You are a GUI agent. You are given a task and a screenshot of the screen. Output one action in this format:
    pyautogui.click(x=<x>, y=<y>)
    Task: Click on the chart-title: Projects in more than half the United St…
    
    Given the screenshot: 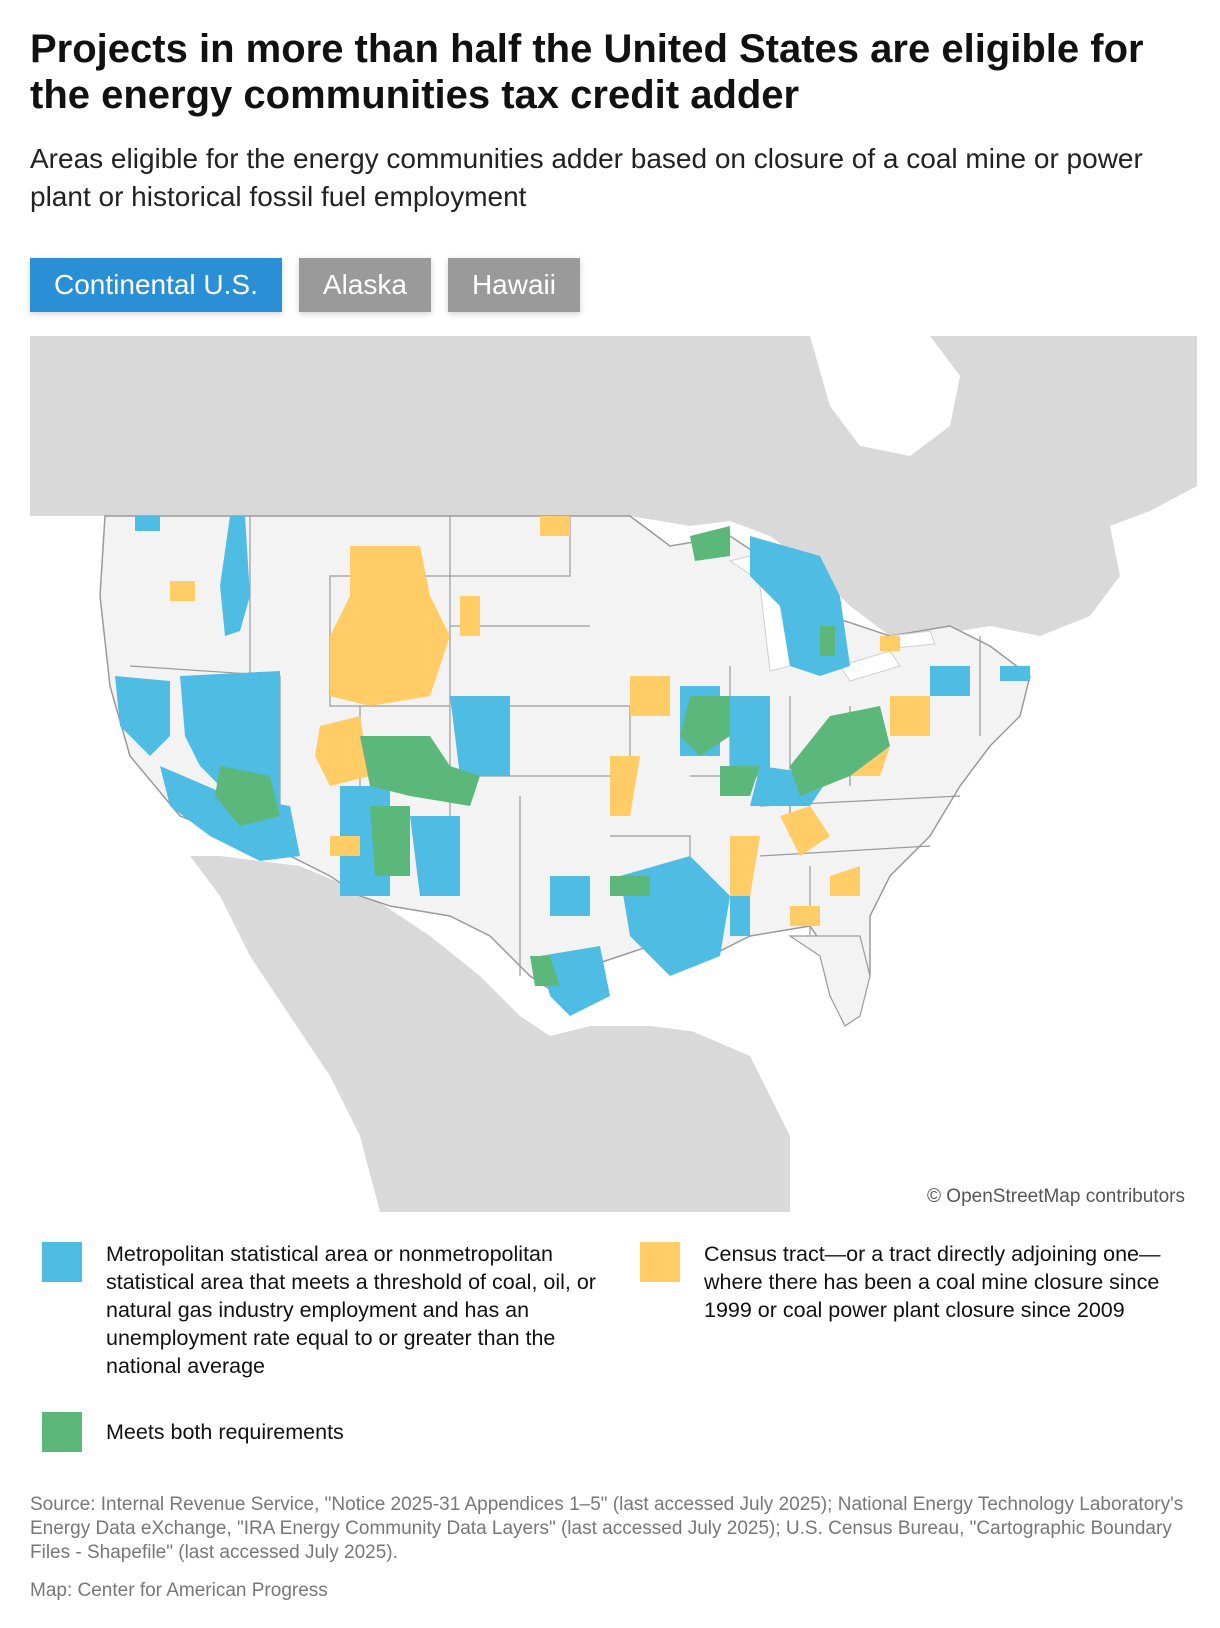 What is the action you would take?
    pyautogui.click(x=587, y=72)
    